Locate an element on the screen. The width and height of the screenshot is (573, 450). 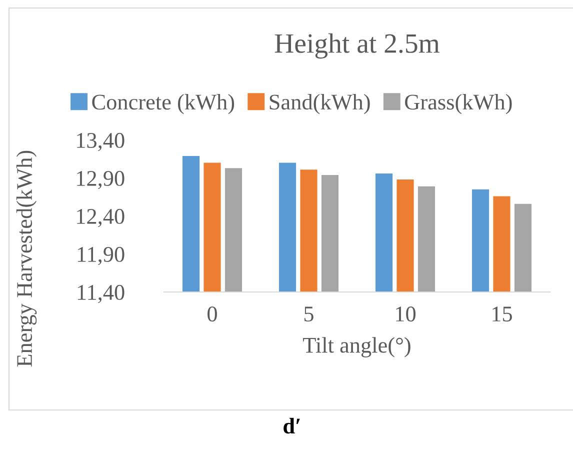
y-tick-label: 13,40 is located at coordinates (100, 142).